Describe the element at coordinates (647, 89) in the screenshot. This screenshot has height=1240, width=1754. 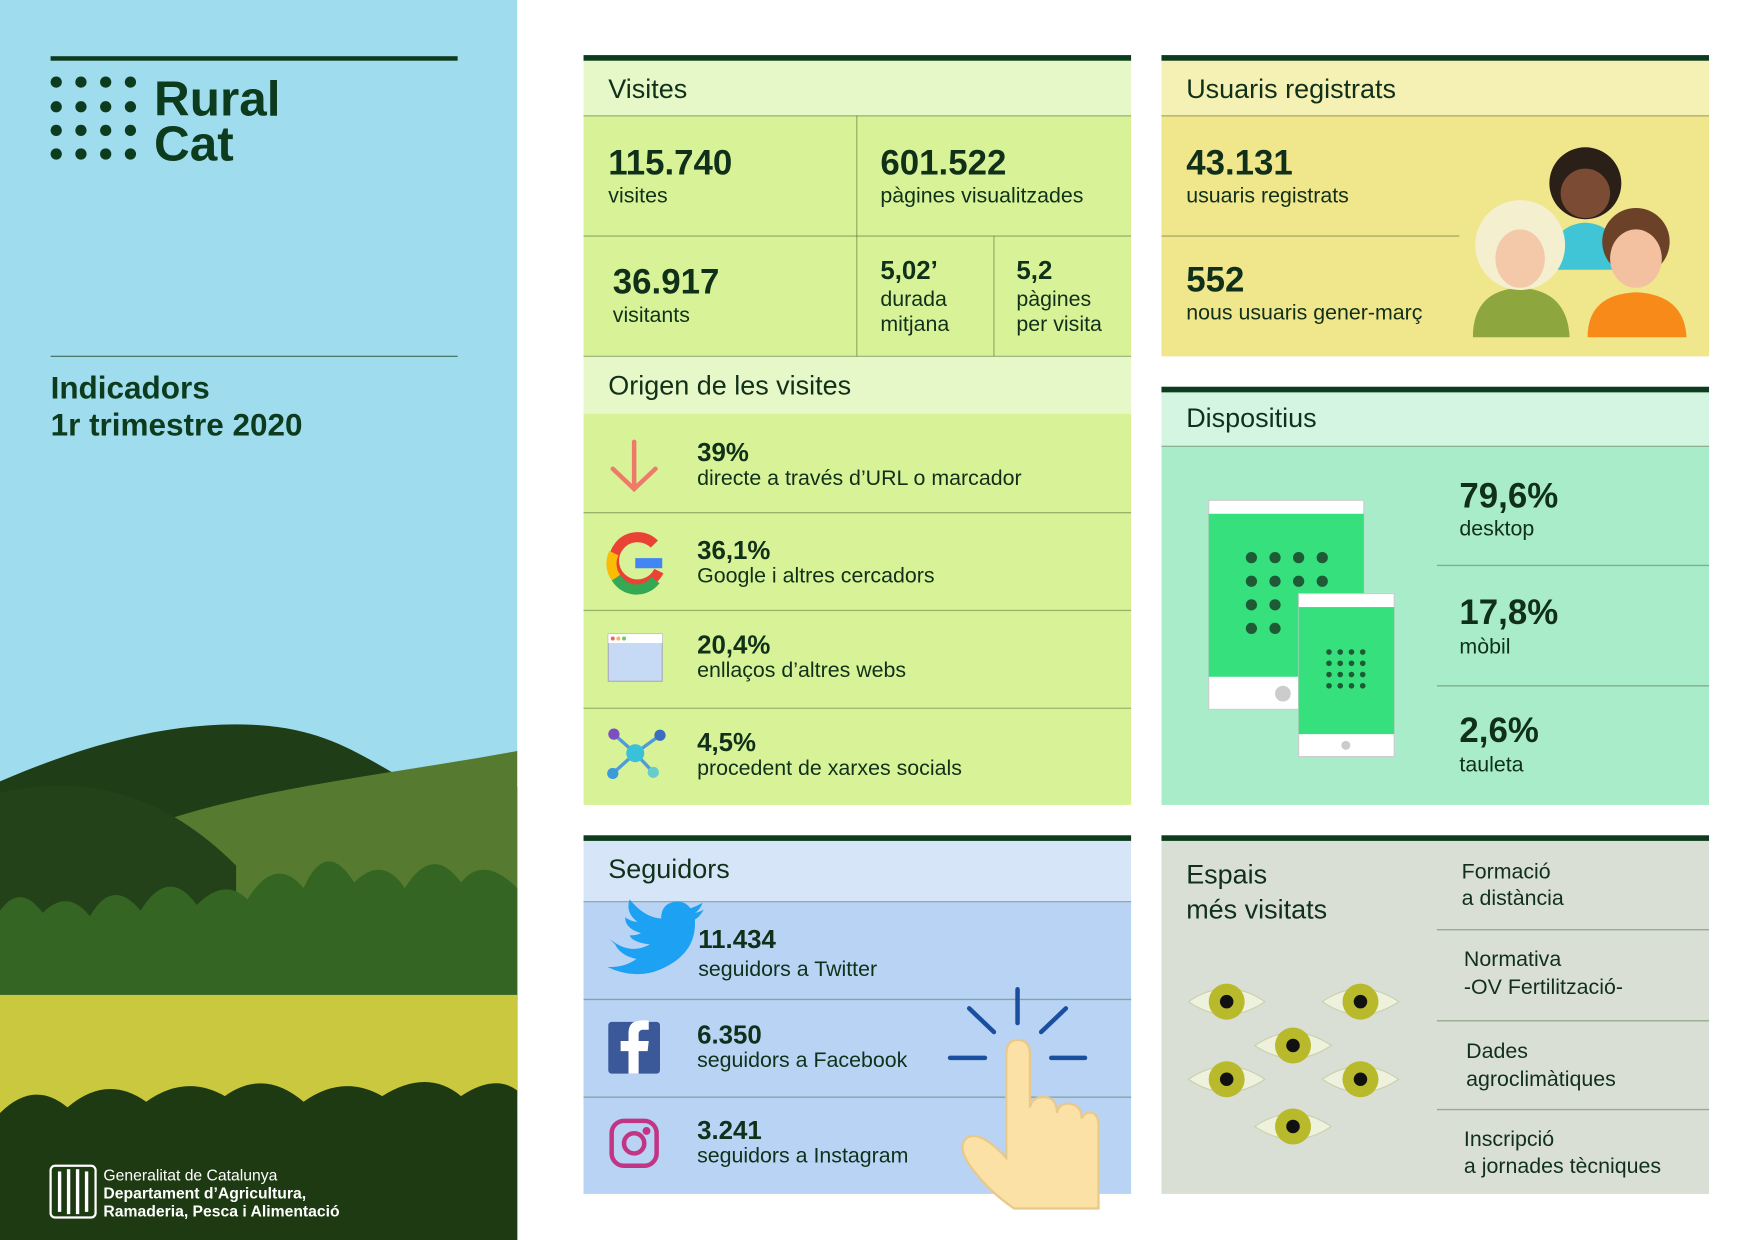
I see `card-heading: Visites` at that location.